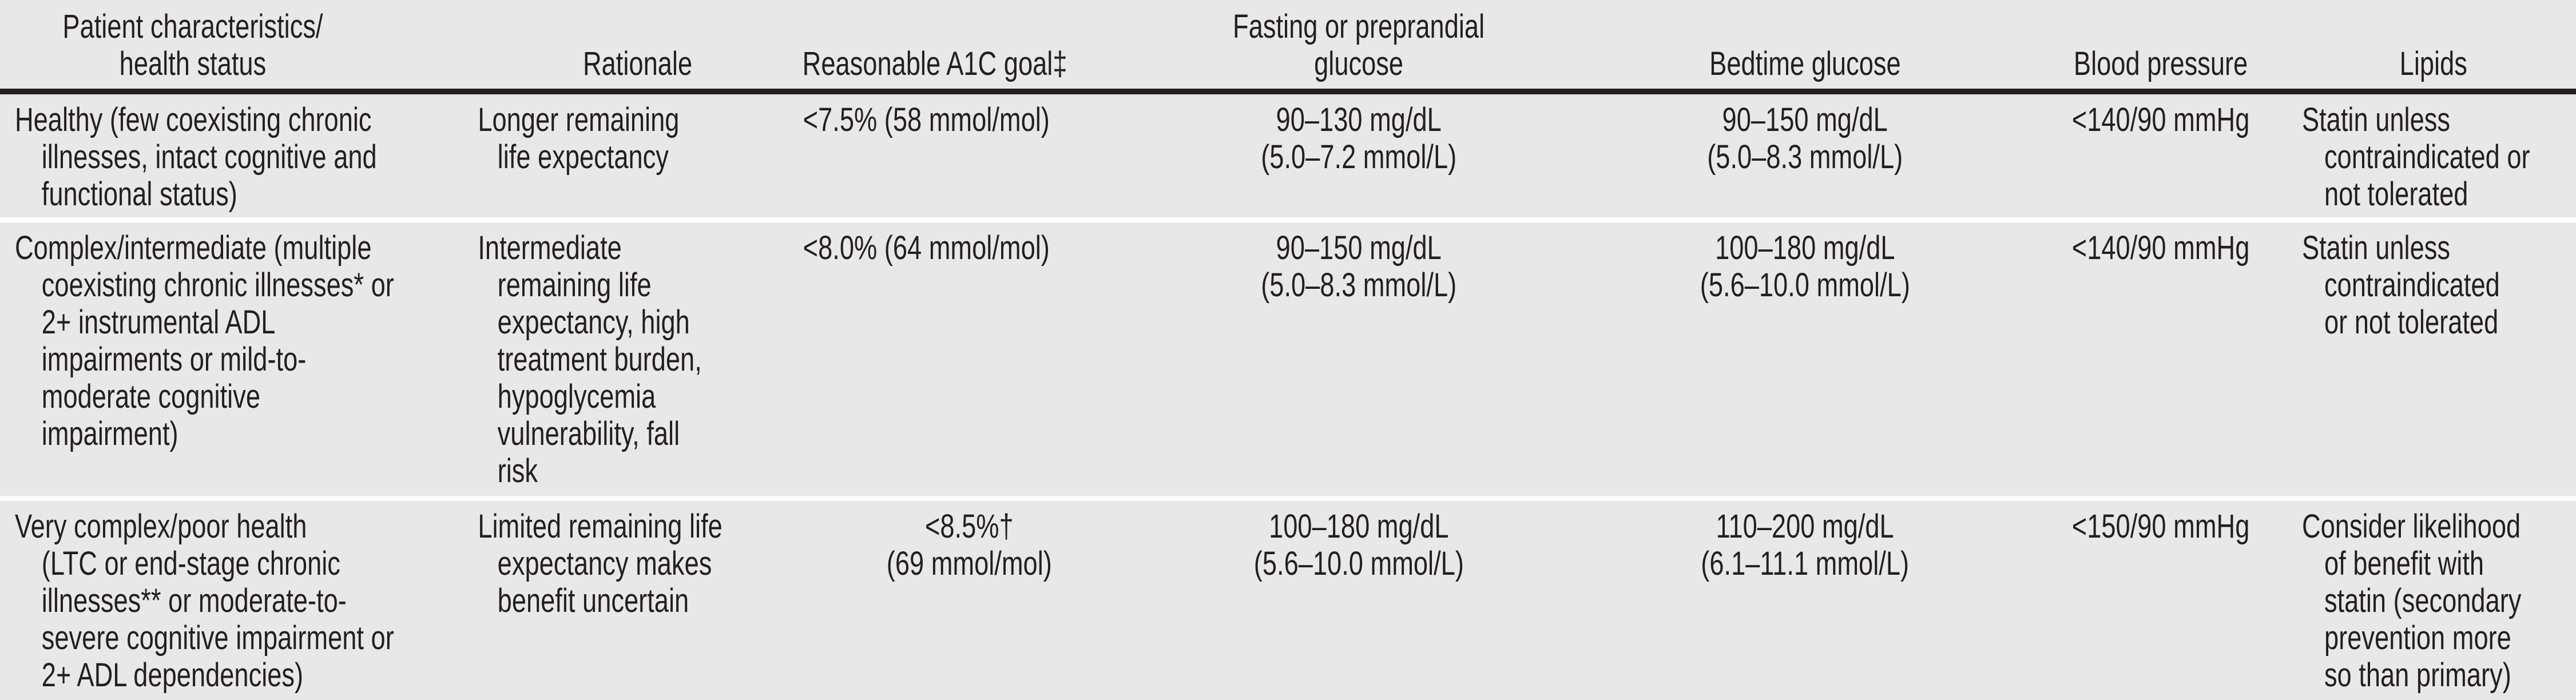 The height and width of the screenshot is (700, 2576). I want to click on cell-healthy-fasting-glucose-text: 90–130 mg/dL (5.0–7.2 mmol/L), so click(1358, 138).